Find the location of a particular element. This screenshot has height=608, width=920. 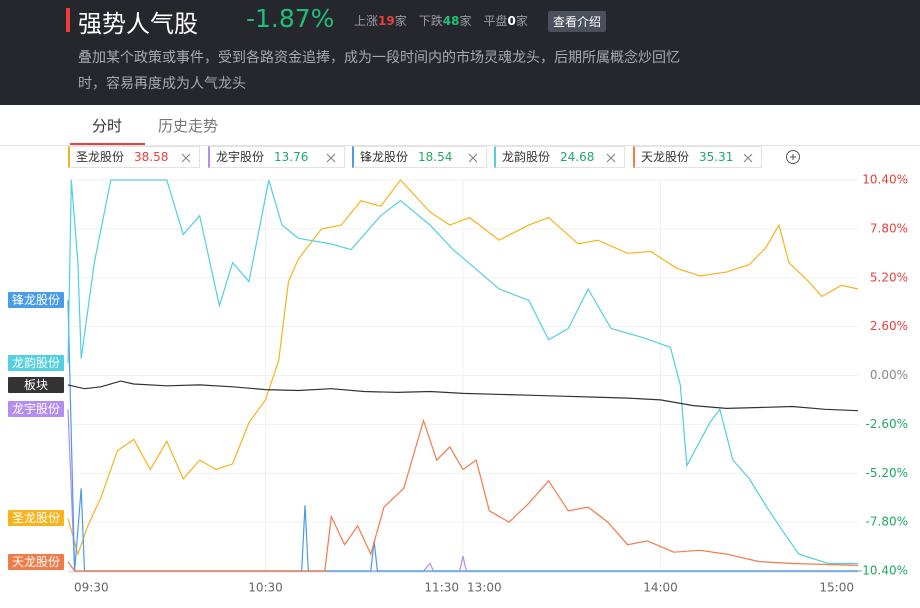

tab-underline is located at coordinates (107, 144).